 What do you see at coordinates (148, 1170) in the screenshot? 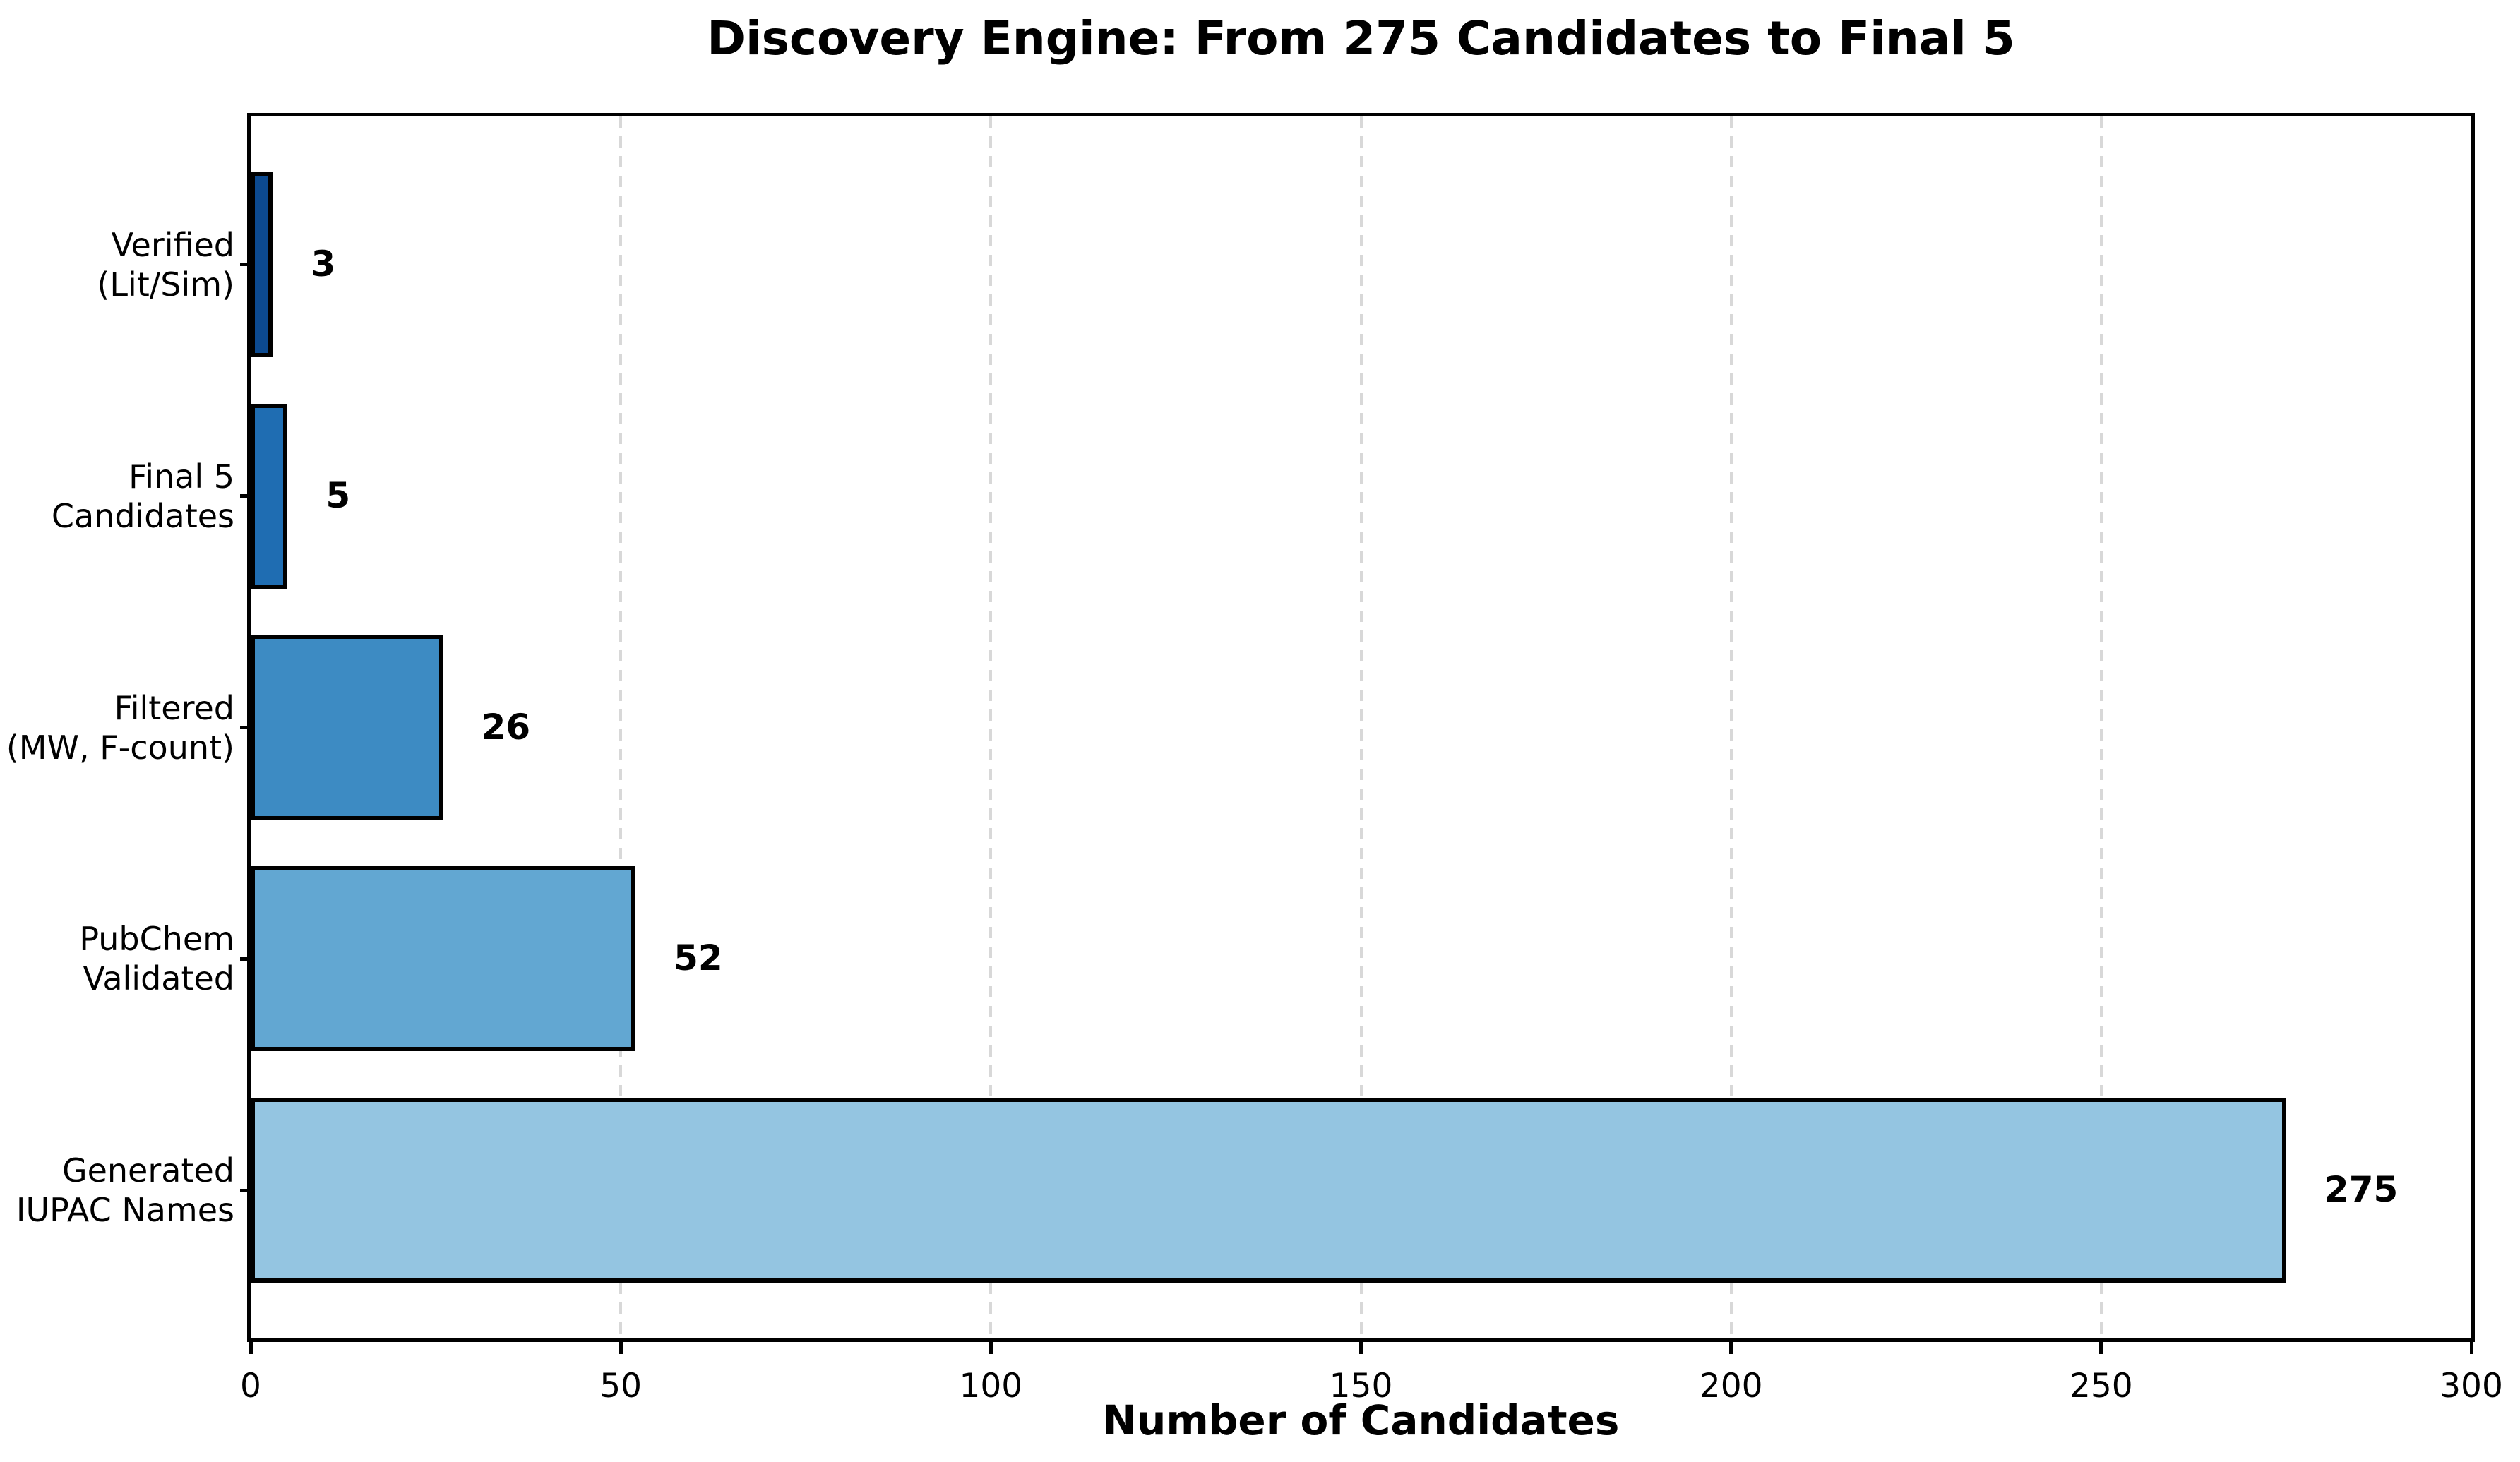
I see `y-category-label-line: Generated` at bounding box center [148, 1170].